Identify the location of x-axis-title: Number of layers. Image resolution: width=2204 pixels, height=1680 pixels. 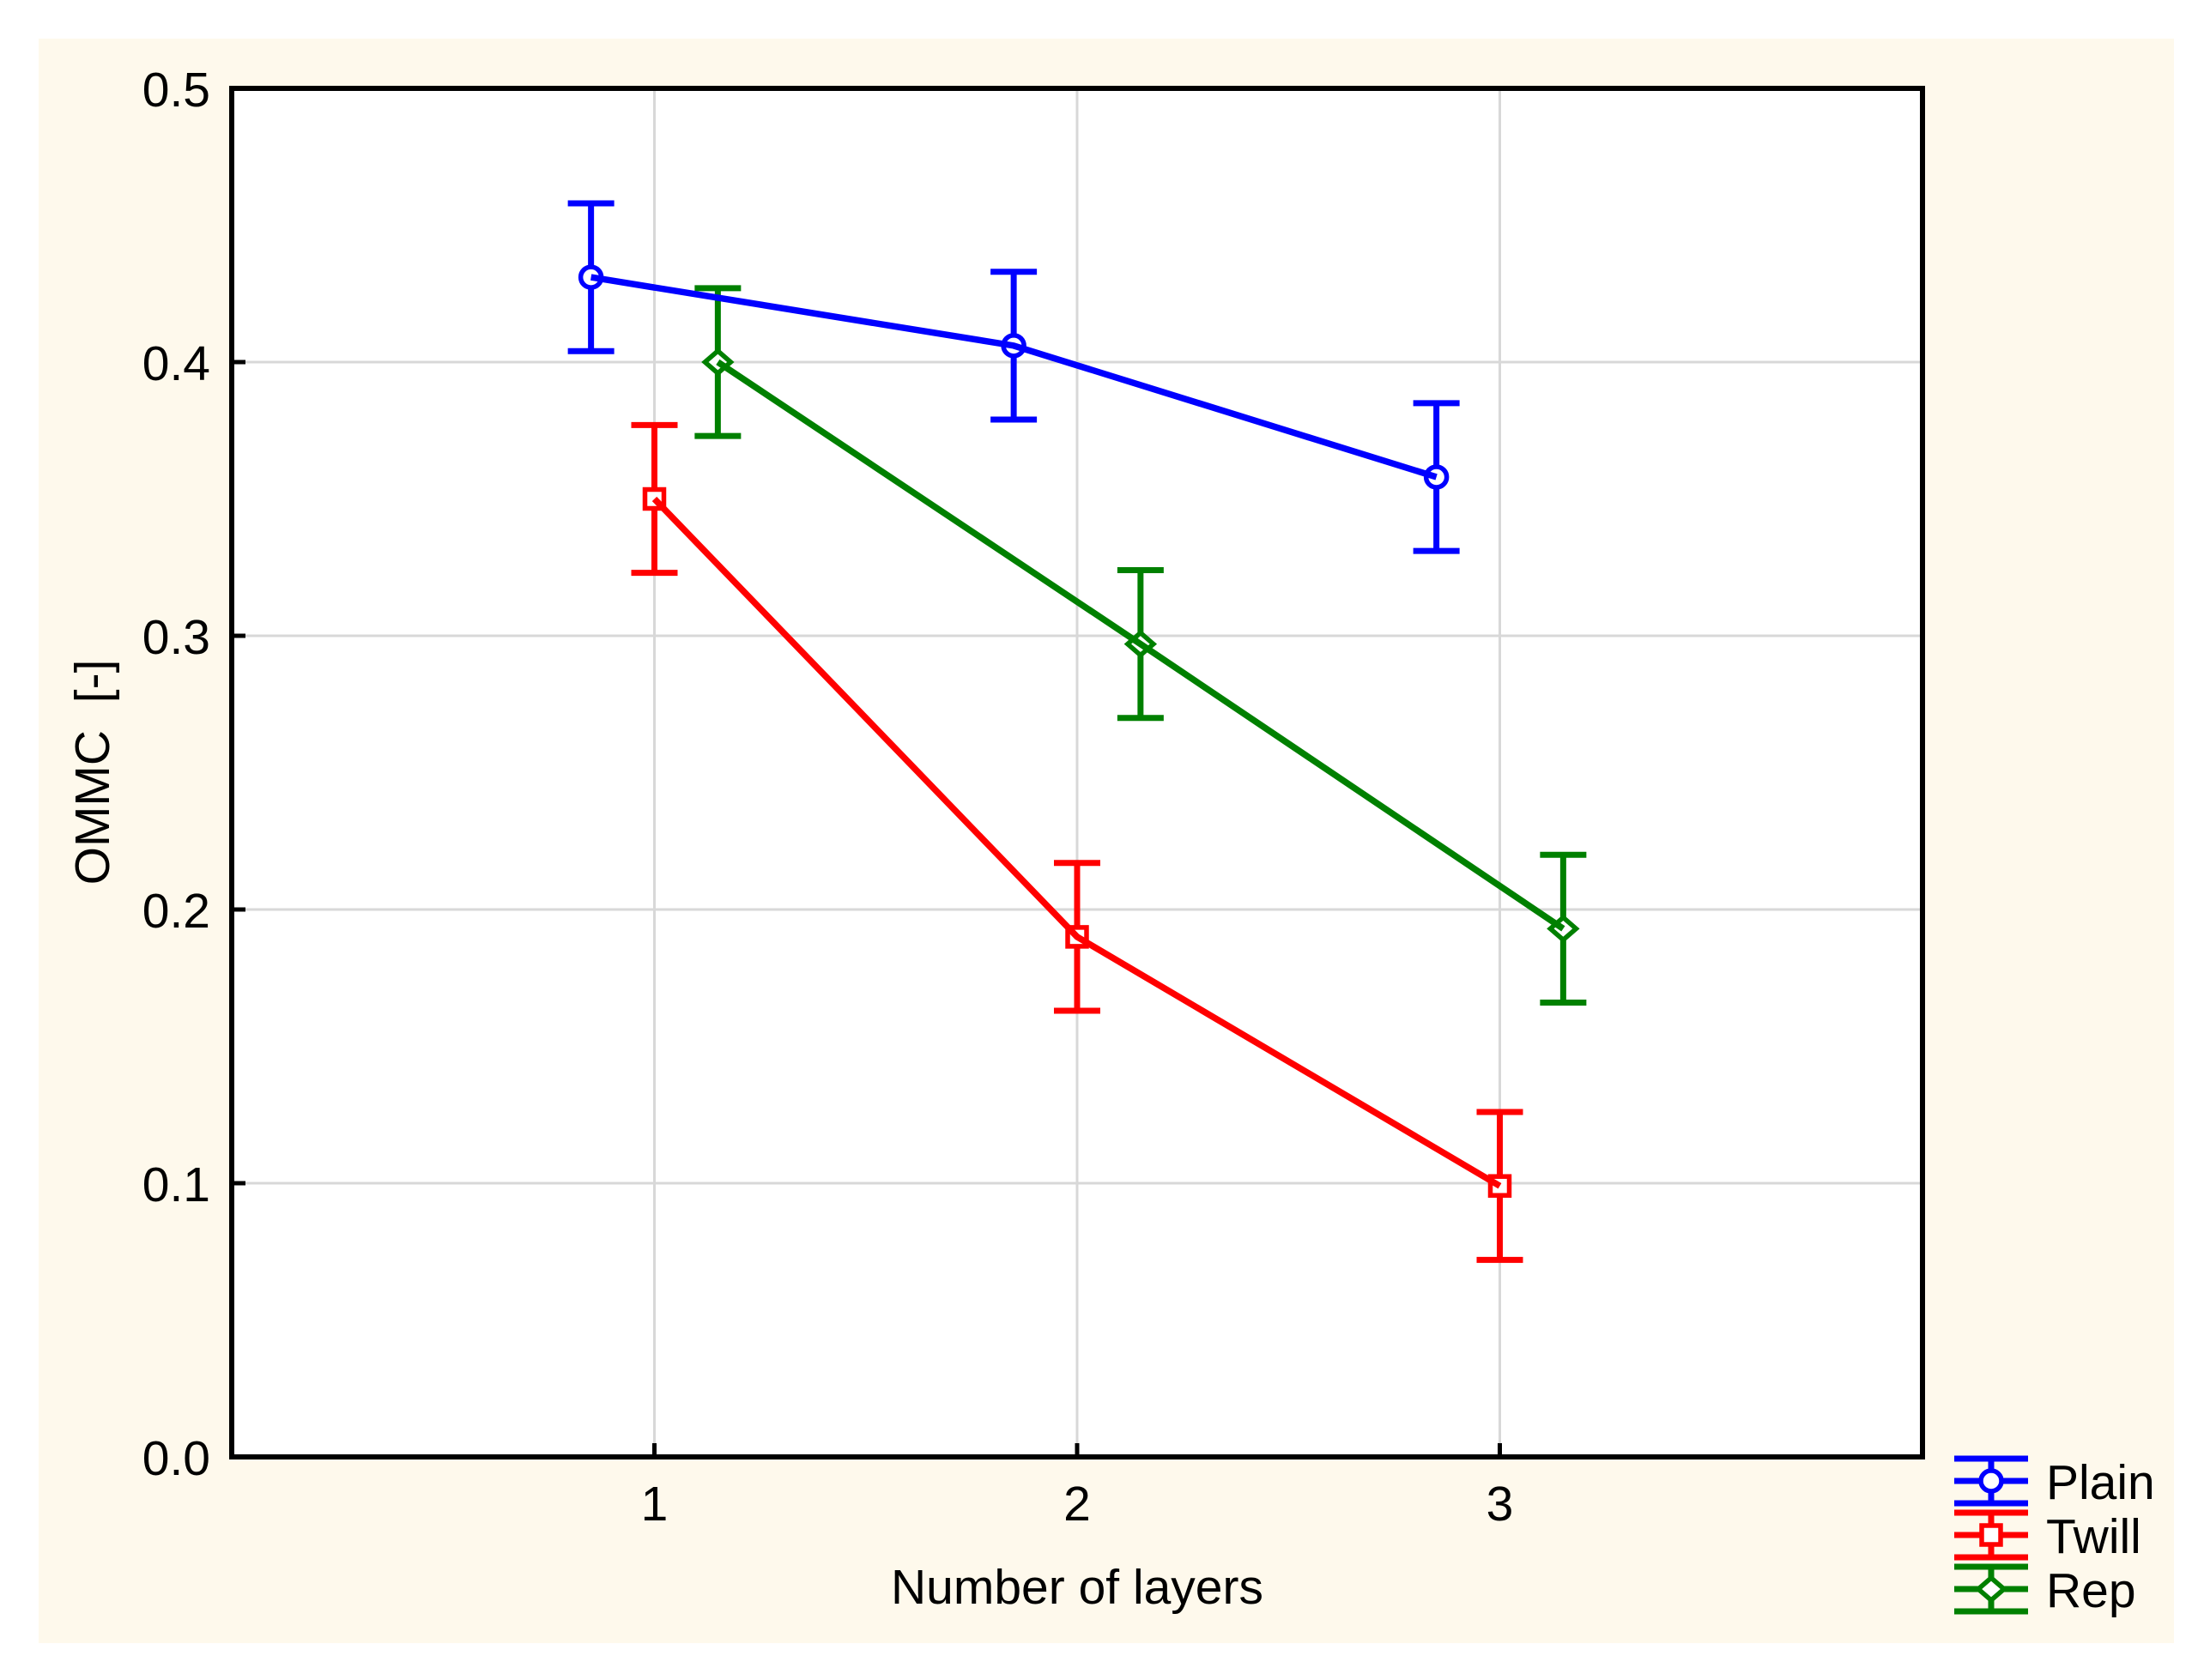
(1077, 1588).